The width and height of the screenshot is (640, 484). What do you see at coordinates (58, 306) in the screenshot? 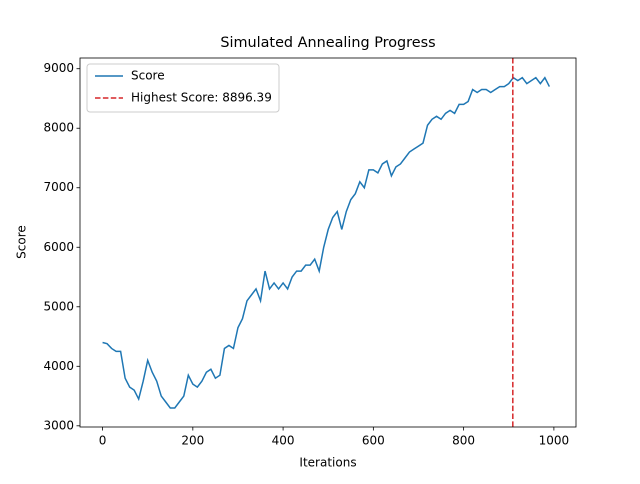
I see `y-tick-label: 5000` at bounding box center [58, 306].